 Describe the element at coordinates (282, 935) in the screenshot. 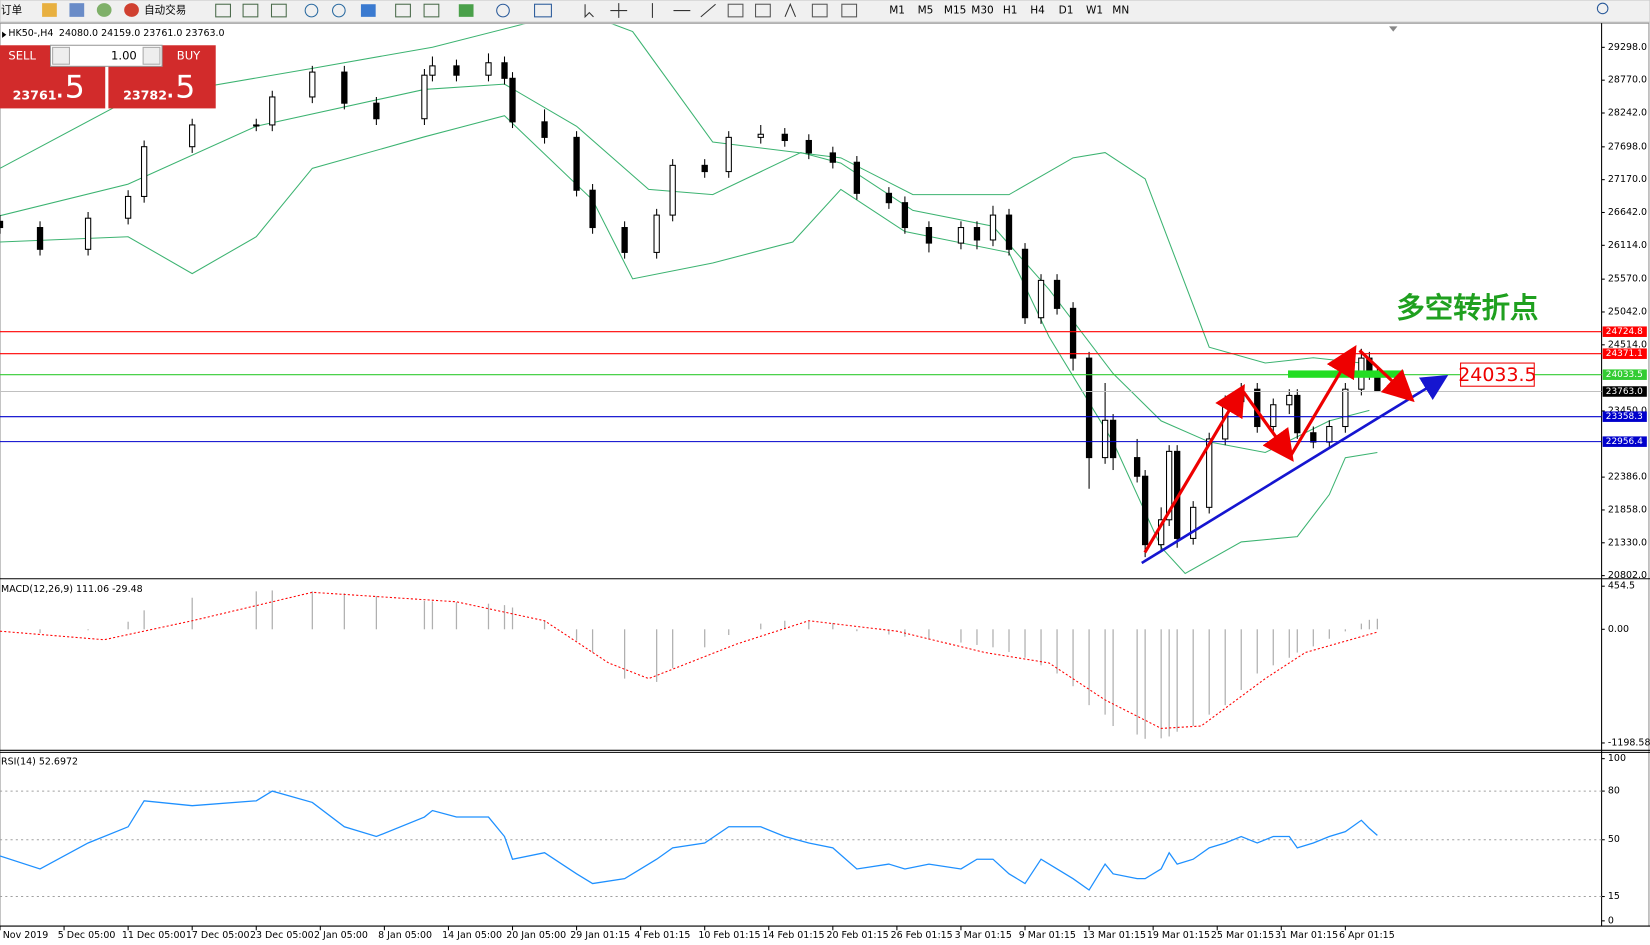

I see `x-tick-label: 23 Dec 05:00` at that location.